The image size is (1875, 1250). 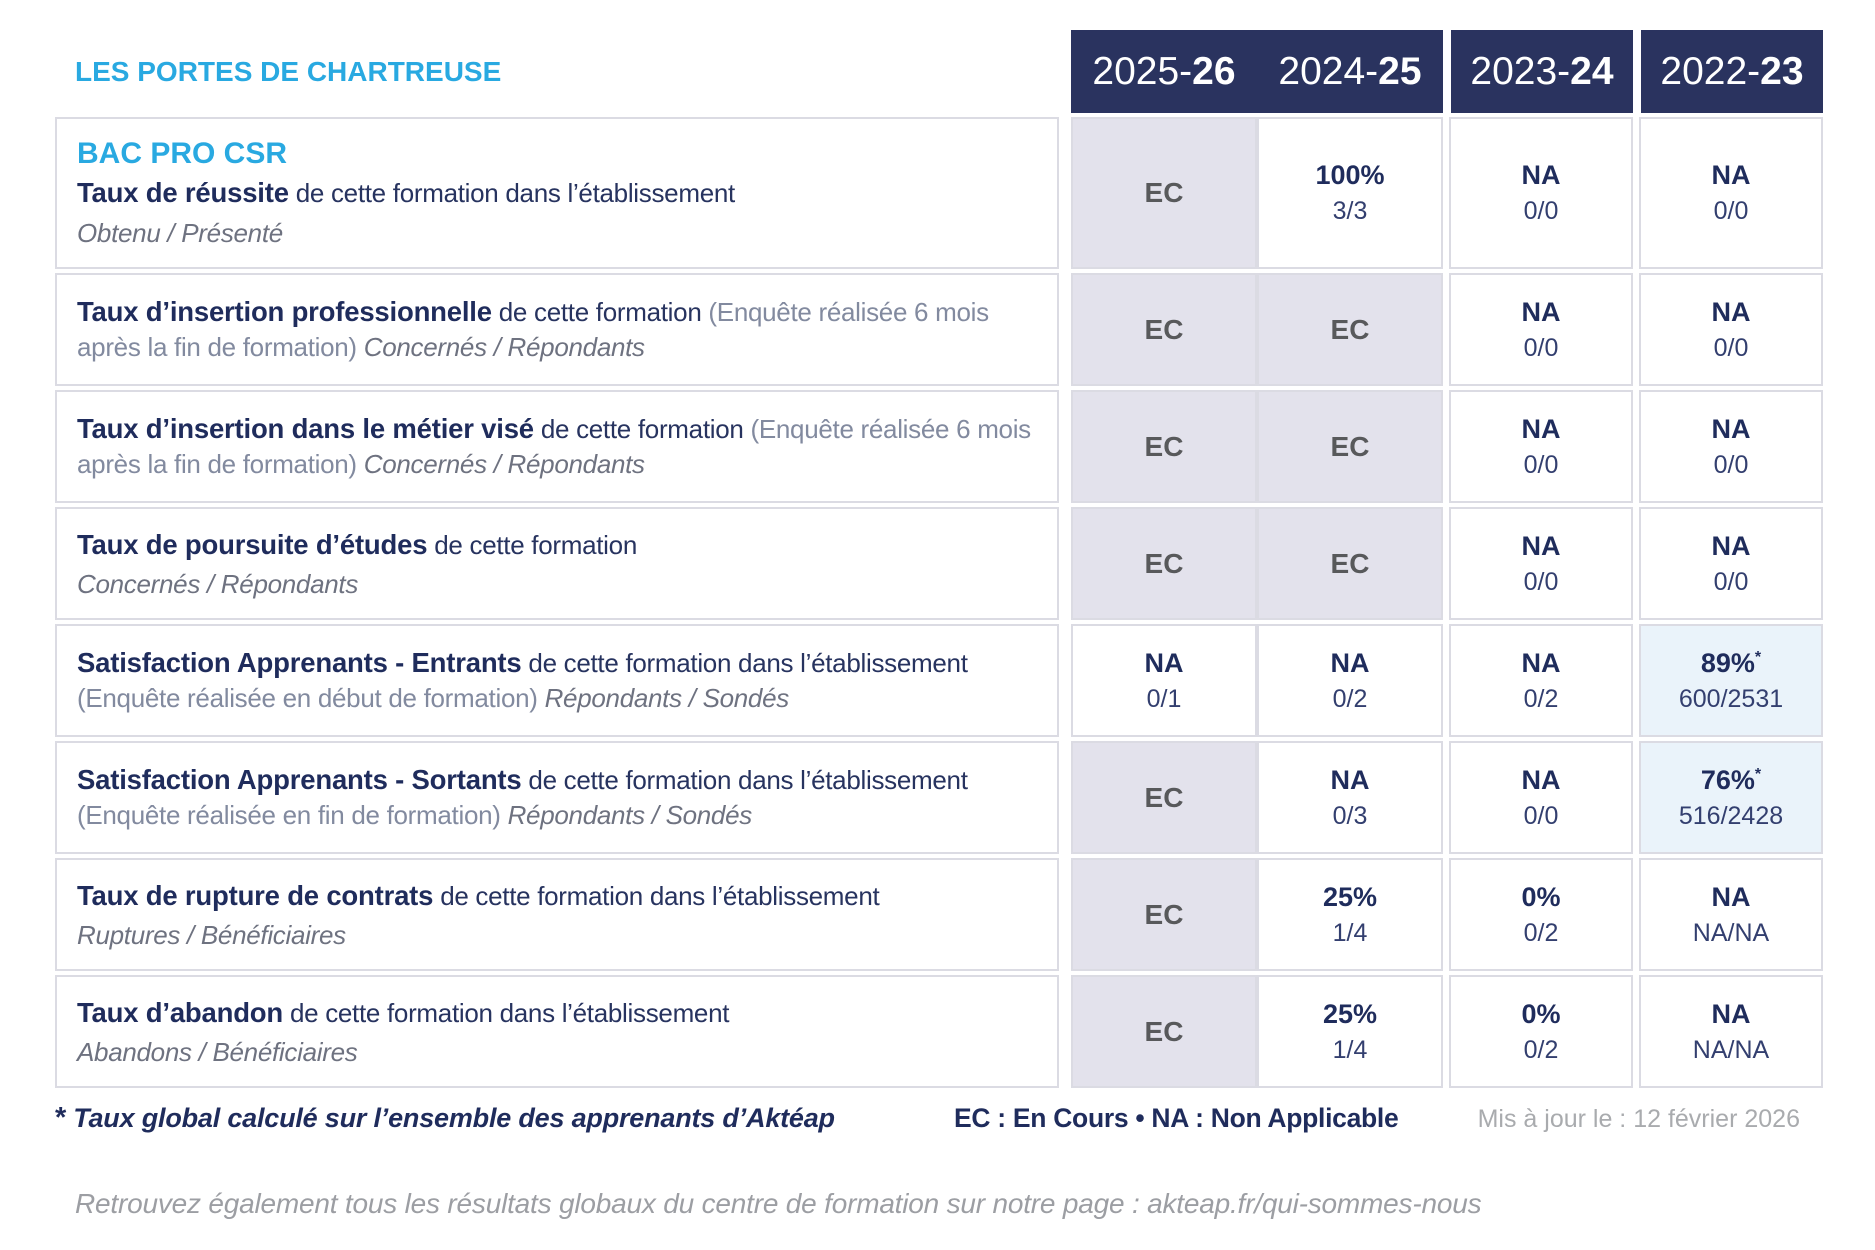 What do you see at coordinates (1350, 175) in the screenshot?
I see `value-main: 100%` at bounding box center [1350, 175].